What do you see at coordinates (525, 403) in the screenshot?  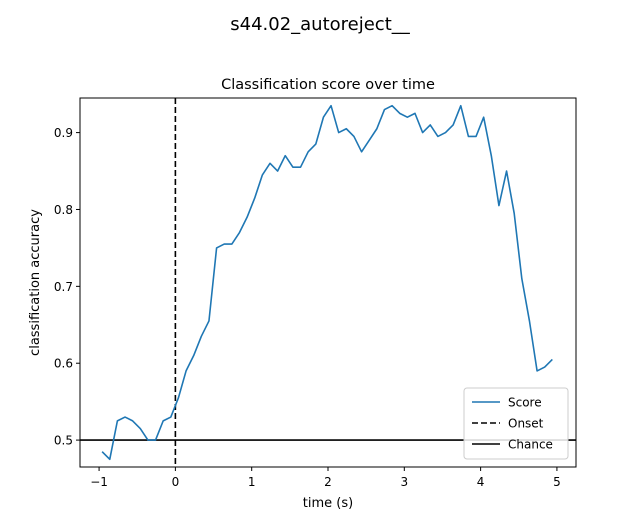 I see `legend-label-score: Score` at bounding box center [525, 403].